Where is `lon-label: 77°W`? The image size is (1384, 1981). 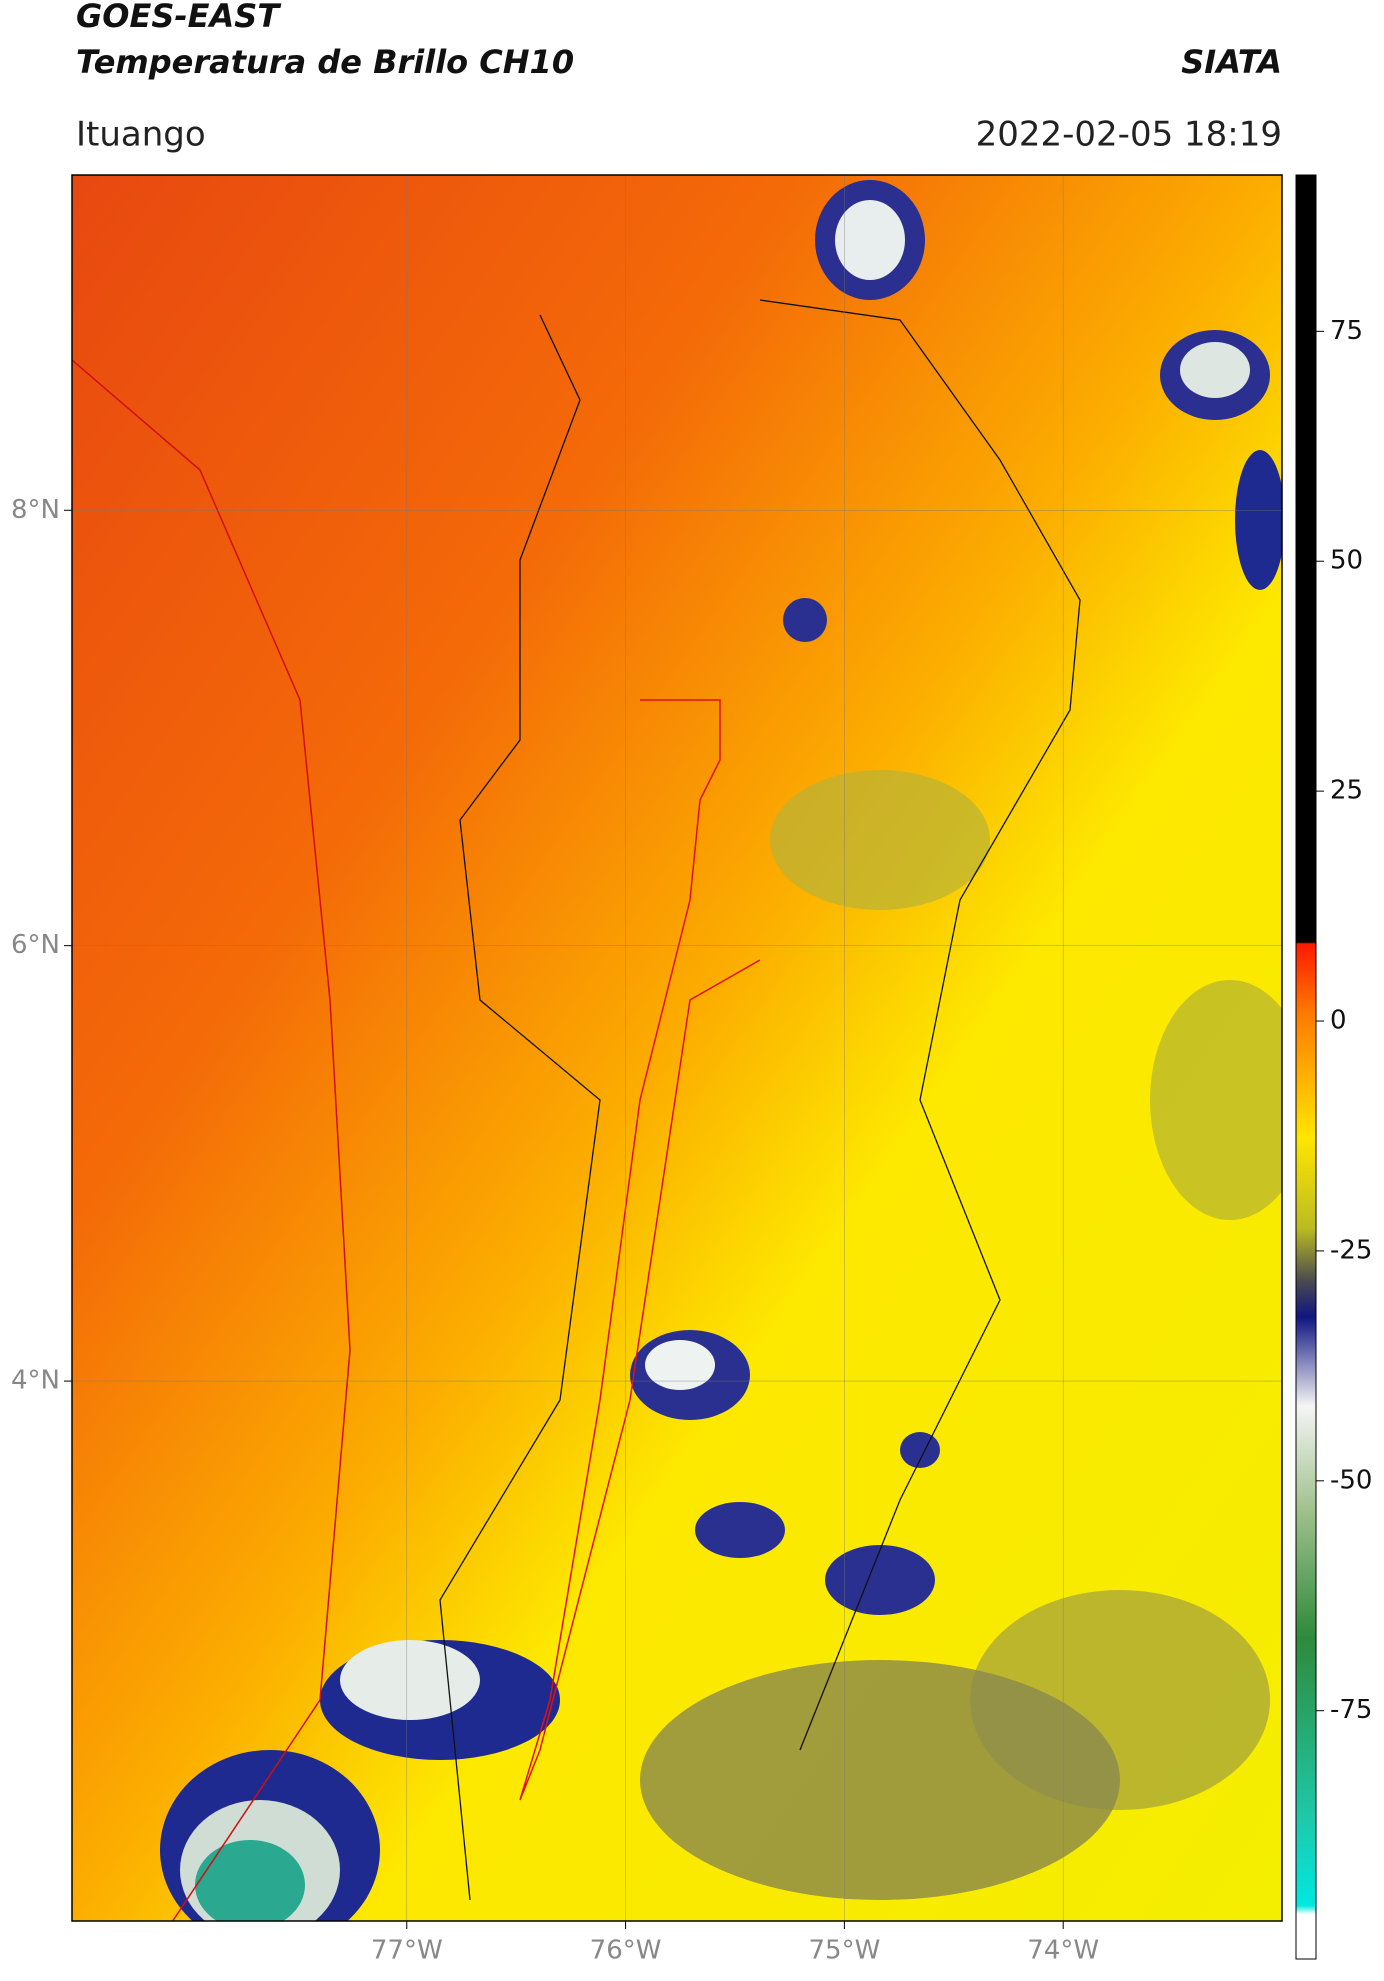
lon-label: 77°W is located at coordinates (407, 1951).